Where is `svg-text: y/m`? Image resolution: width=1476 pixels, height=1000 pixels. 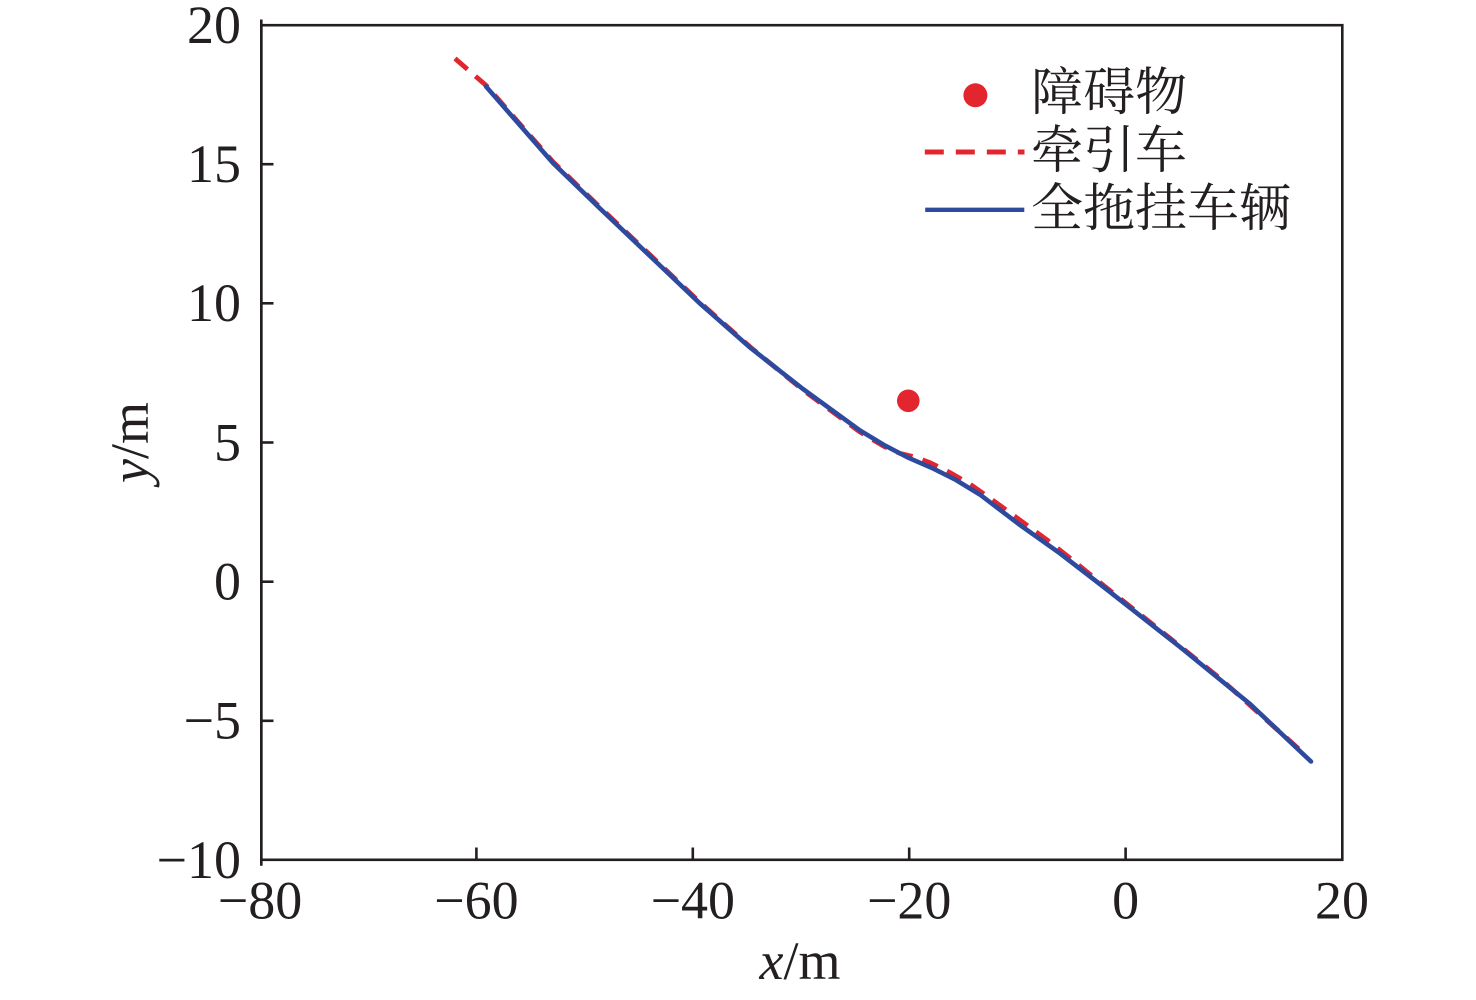 svg-text: y/m is located at coordinates (130, 445).